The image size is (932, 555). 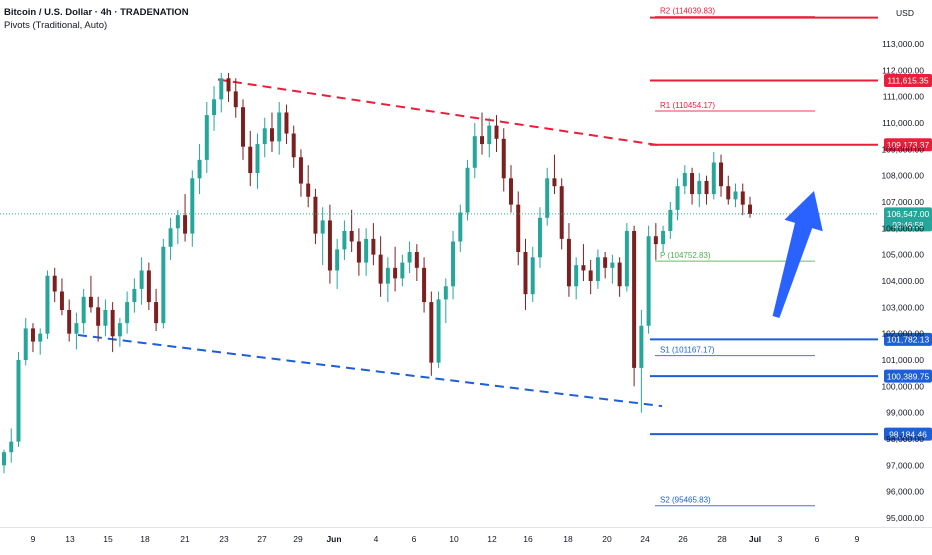 What do you see at coordinates (908, 219) in the screenshot?
I see `current-price-badge` at bounding box center [908, 219].